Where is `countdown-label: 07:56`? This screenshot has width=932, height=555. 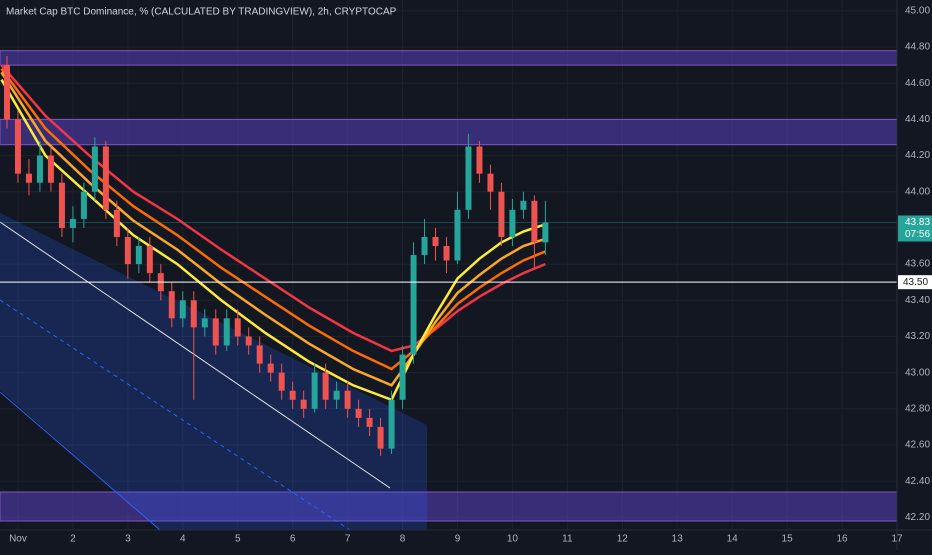 countdown-label: 07:56 is located at coordinates (917, 234).